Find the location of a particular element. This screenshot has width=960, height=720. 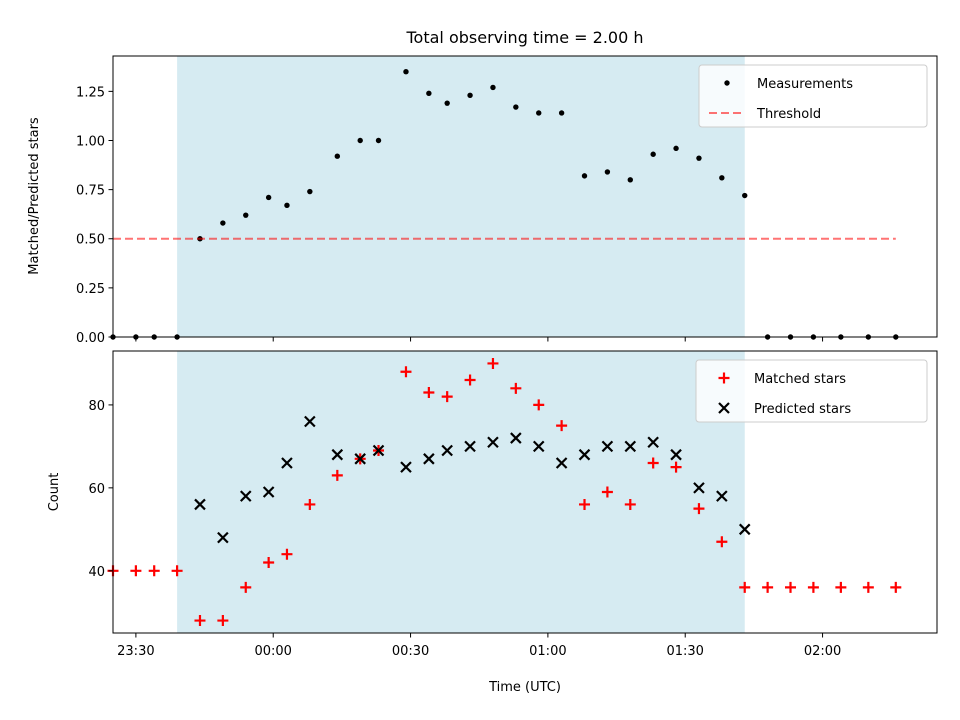

legend-label: Matched stars is located at coordinates (800, 379).